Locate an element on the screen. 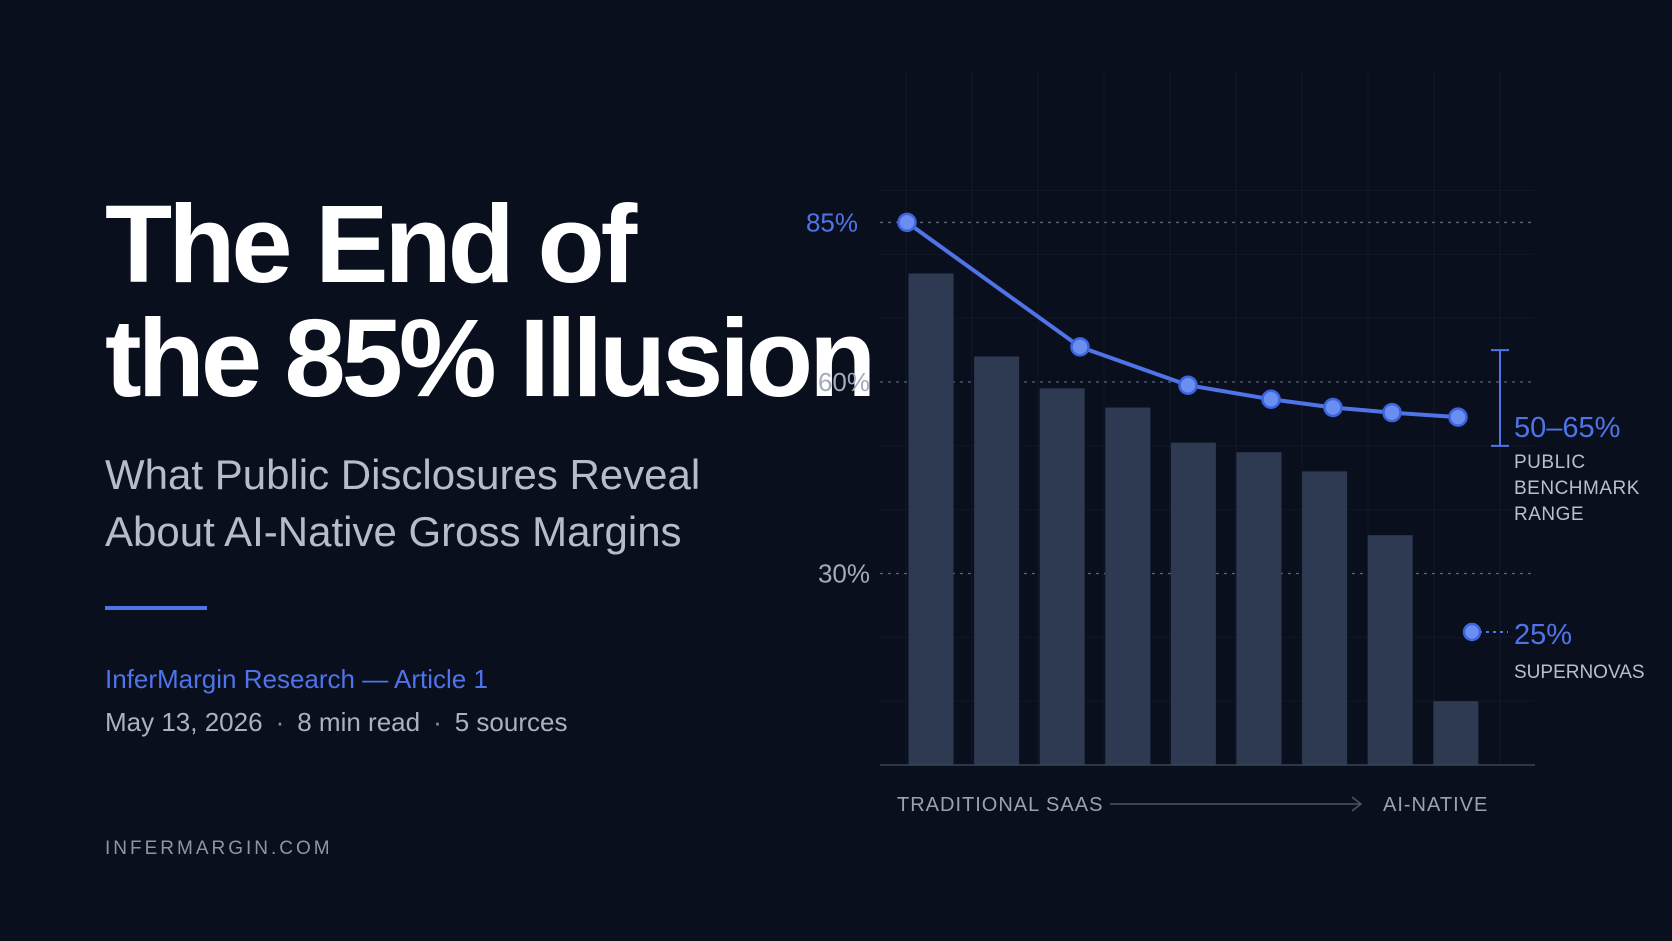 This screenshot has height=941, width=1672. source-count: 5 sources is located at coordinates (511, 722).